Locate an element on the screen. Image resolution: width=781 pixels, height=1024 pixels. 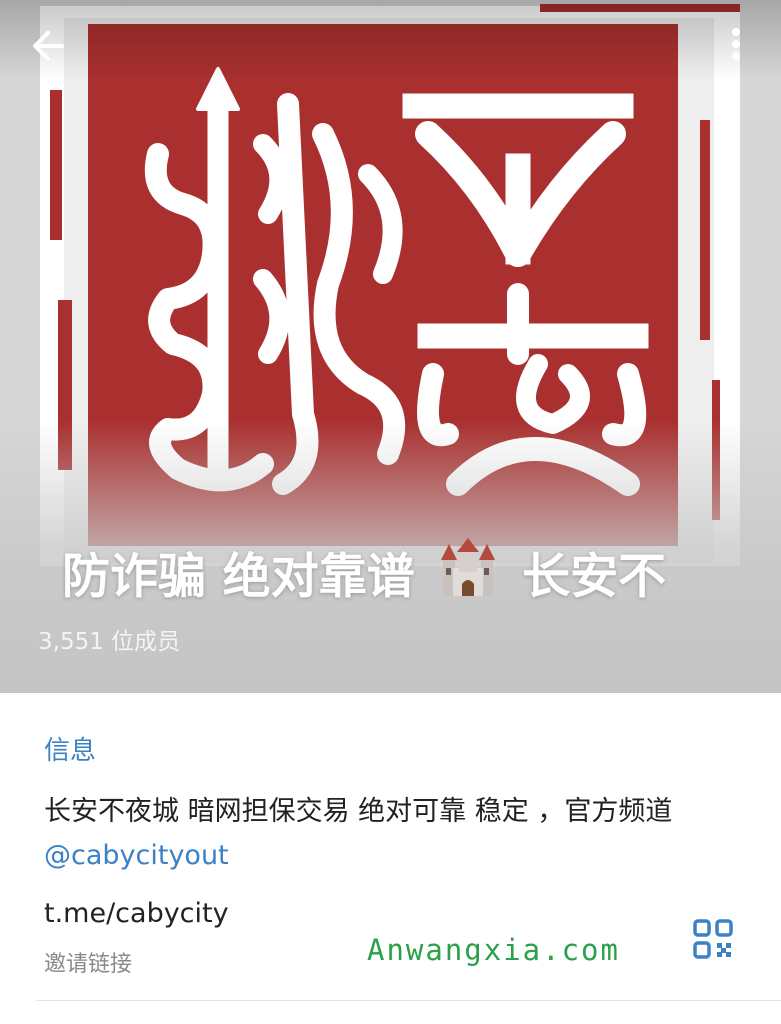
info-section-title: 信息 is located at coordinates (70, 751).